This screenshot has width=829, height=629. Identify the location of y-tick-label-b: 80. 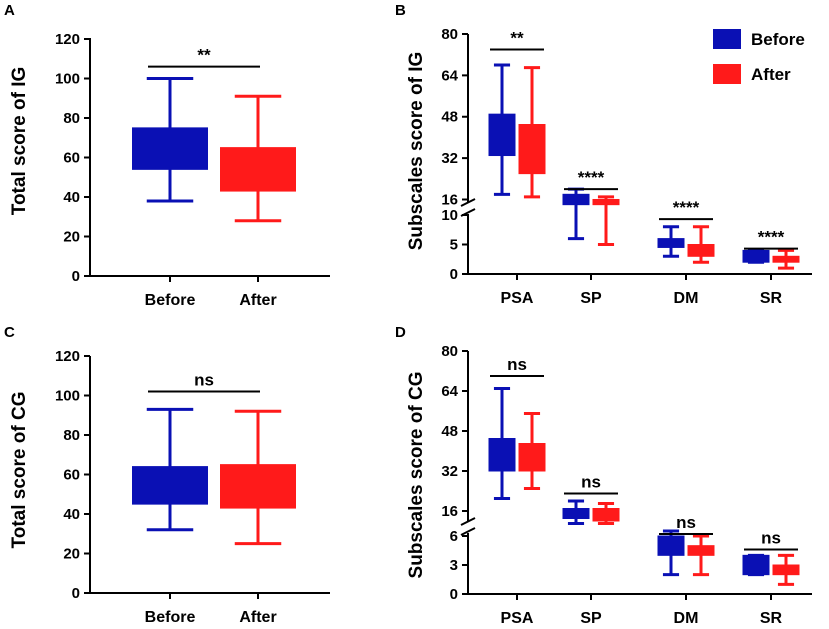
(449, 34).